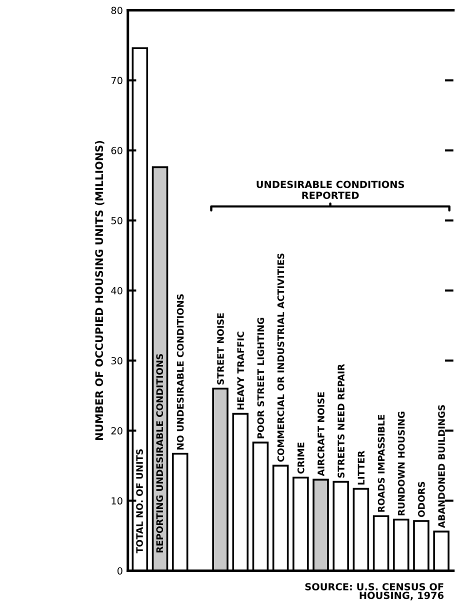 This screenshot has width=465, height=604. Describe the element at coordinates (139, 501) in the screenshot. I see `x-tick-label: TOTAL NO. OF UNITS` at that location.